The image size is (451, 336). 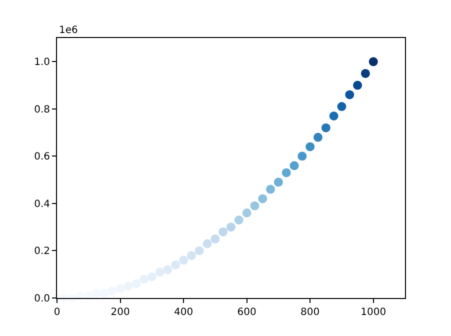 What do you see at coordinates (68, 30) in the screenshot?
I see `text: 1e6` at bounding box center [68, 30].